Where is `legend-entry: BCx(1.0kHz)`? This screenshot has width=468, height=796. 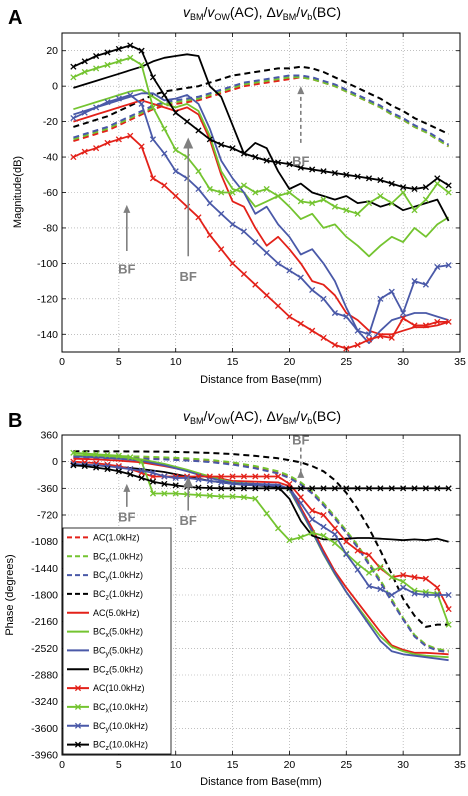 legend-entry: BCx(1.0kHz) is located at coordinates (105, 557).